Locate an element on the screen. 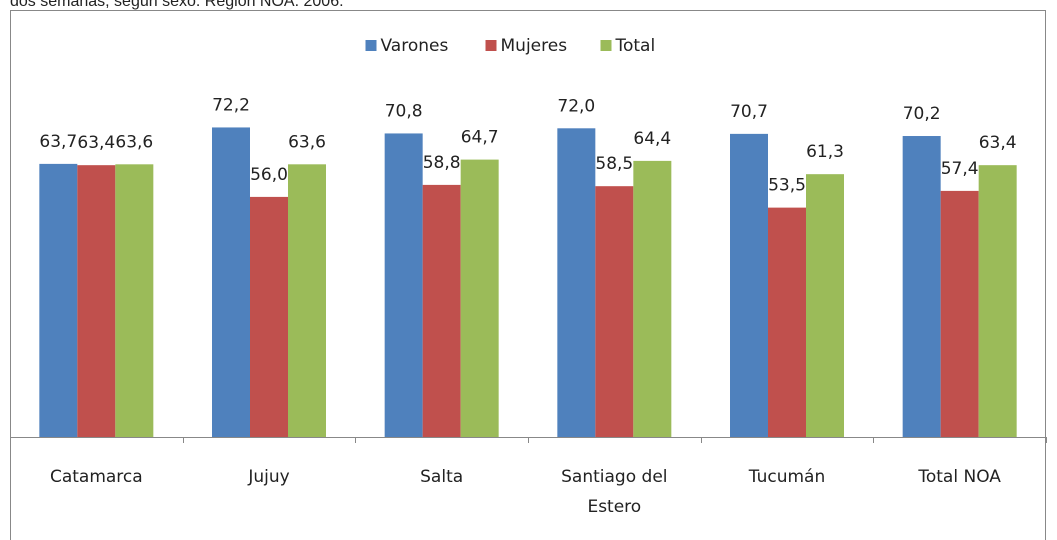  value-label: 53,5 is located at coordinates (787, 186).